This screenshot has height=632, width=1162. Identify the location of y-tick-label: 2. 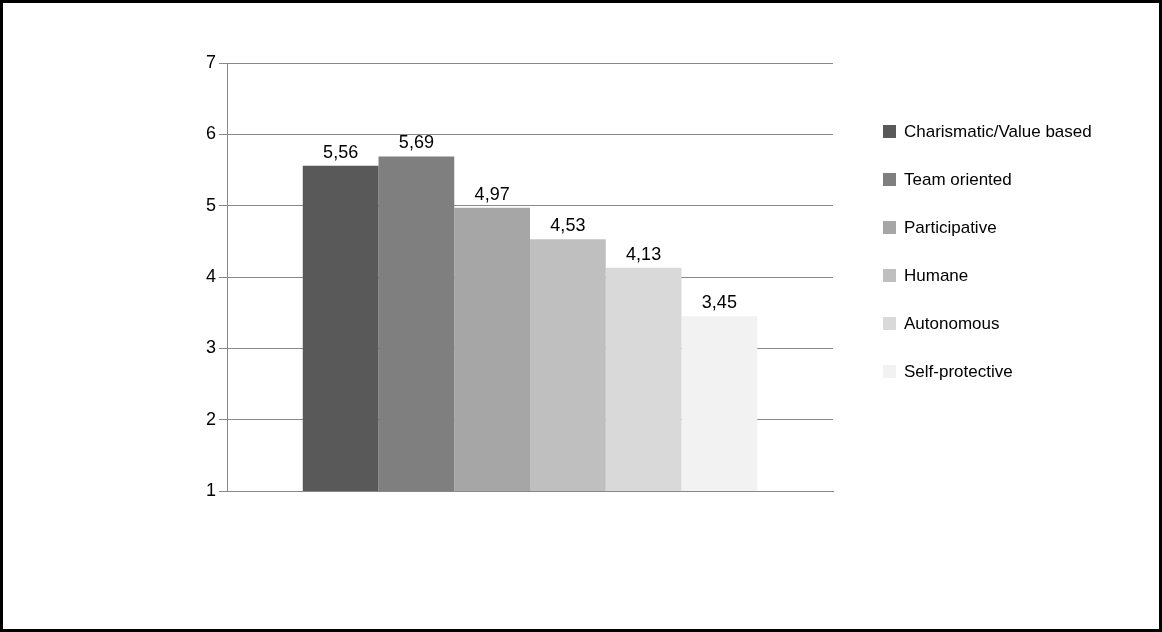
(211, 418).